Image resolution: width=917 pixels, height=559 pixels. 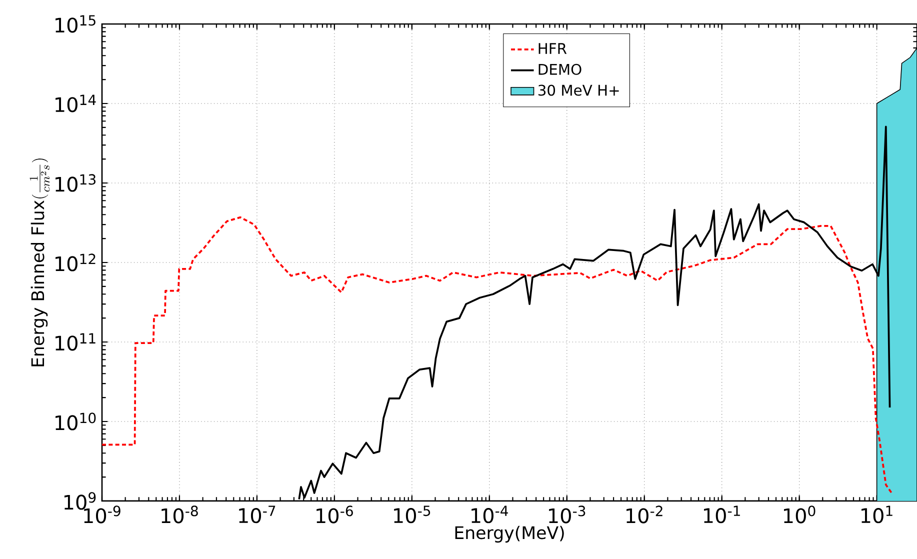 What do you see at coordinates (40, 262) in the screenshot?
I see `y-axis-title: $\mbox{Energy Binned Flux}(\frac{1}{cm^2s})$` at bounding box center [40, 262].